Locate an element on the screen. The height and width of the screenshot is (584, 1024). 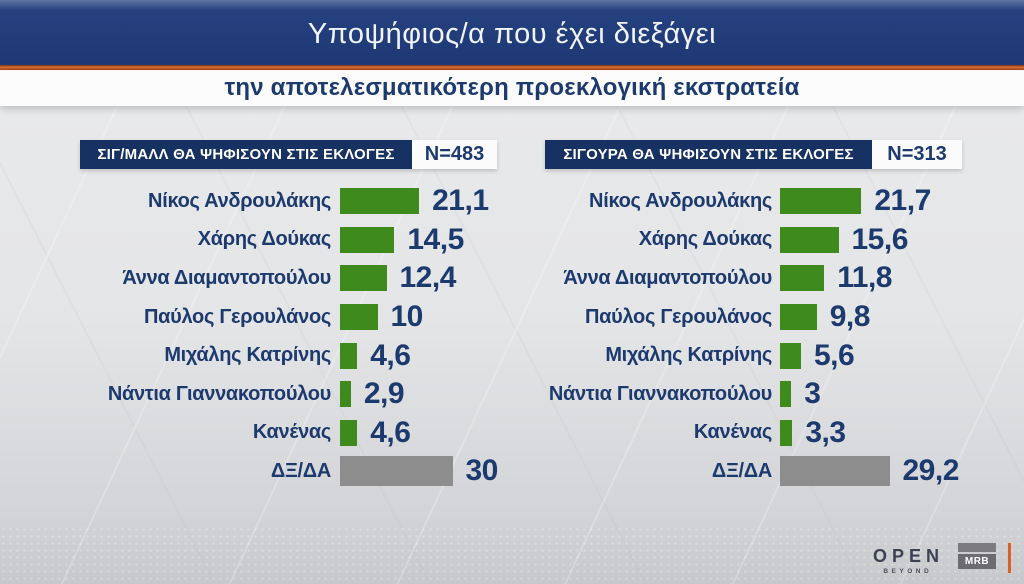
chart-row: Παύλος Γερουλάνος 9,8 is located at coordinates (780, 317).